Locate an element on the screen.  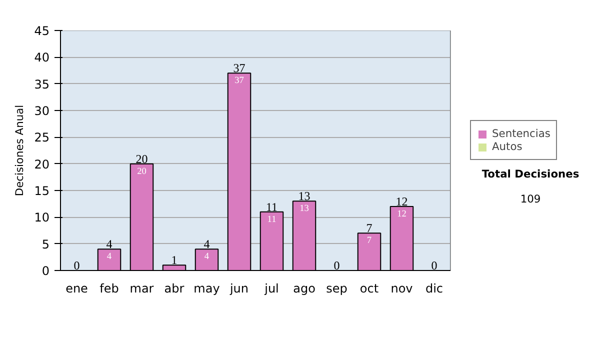
y-tick-label: 10 is located at coordinates (42, 217).